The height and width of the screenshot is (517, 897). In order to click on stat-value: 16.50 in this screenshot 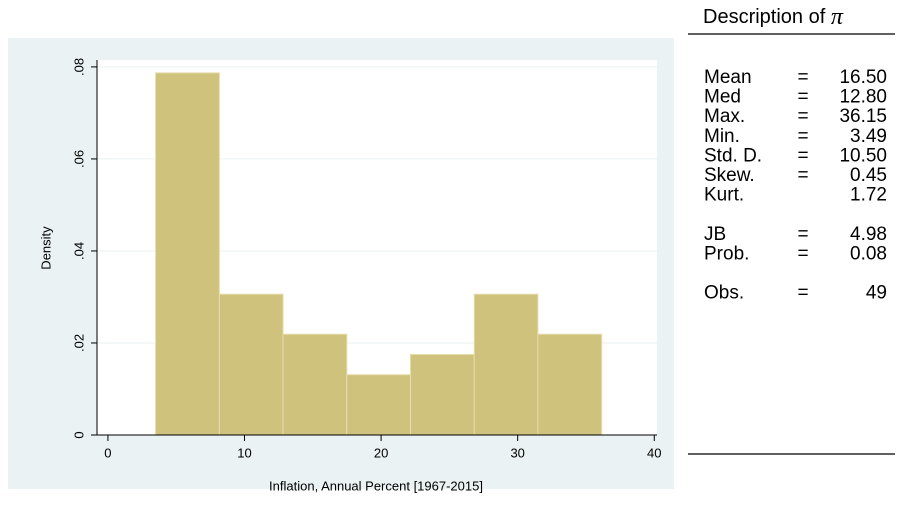, I will do `click(863, 77)`.